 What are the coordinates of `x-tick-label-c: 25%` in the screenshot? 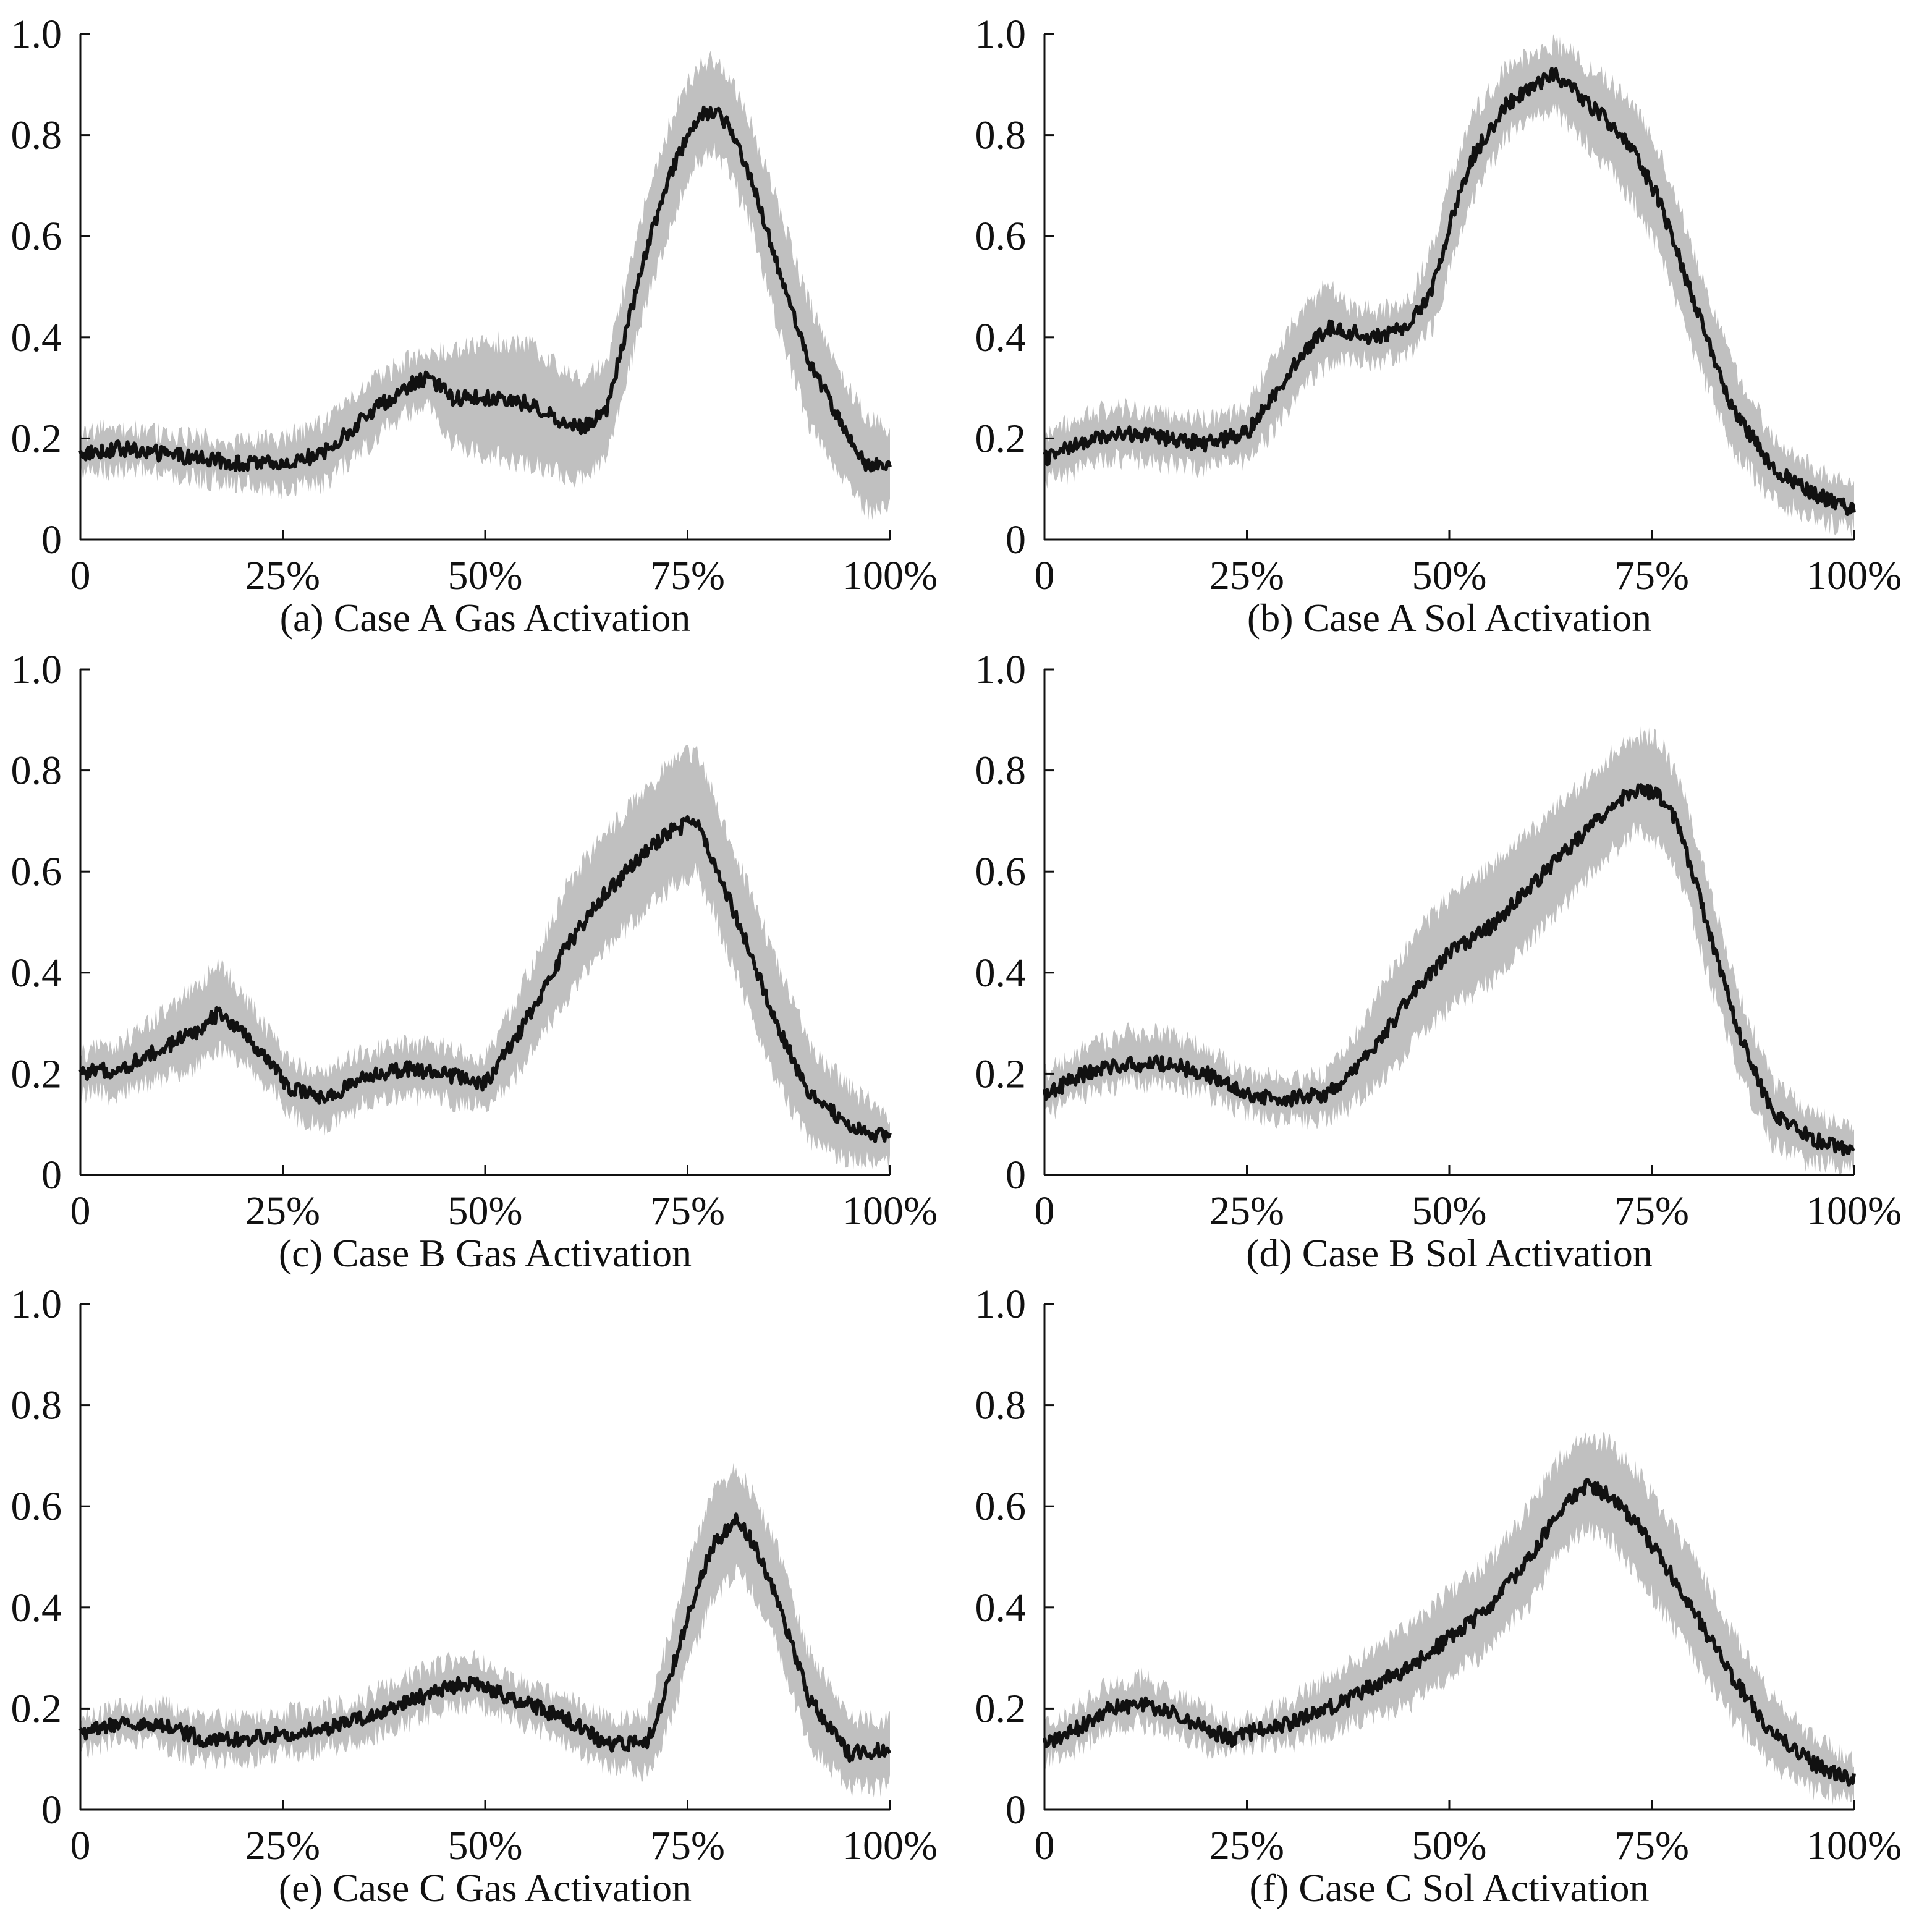 It's located at (282, 1211).